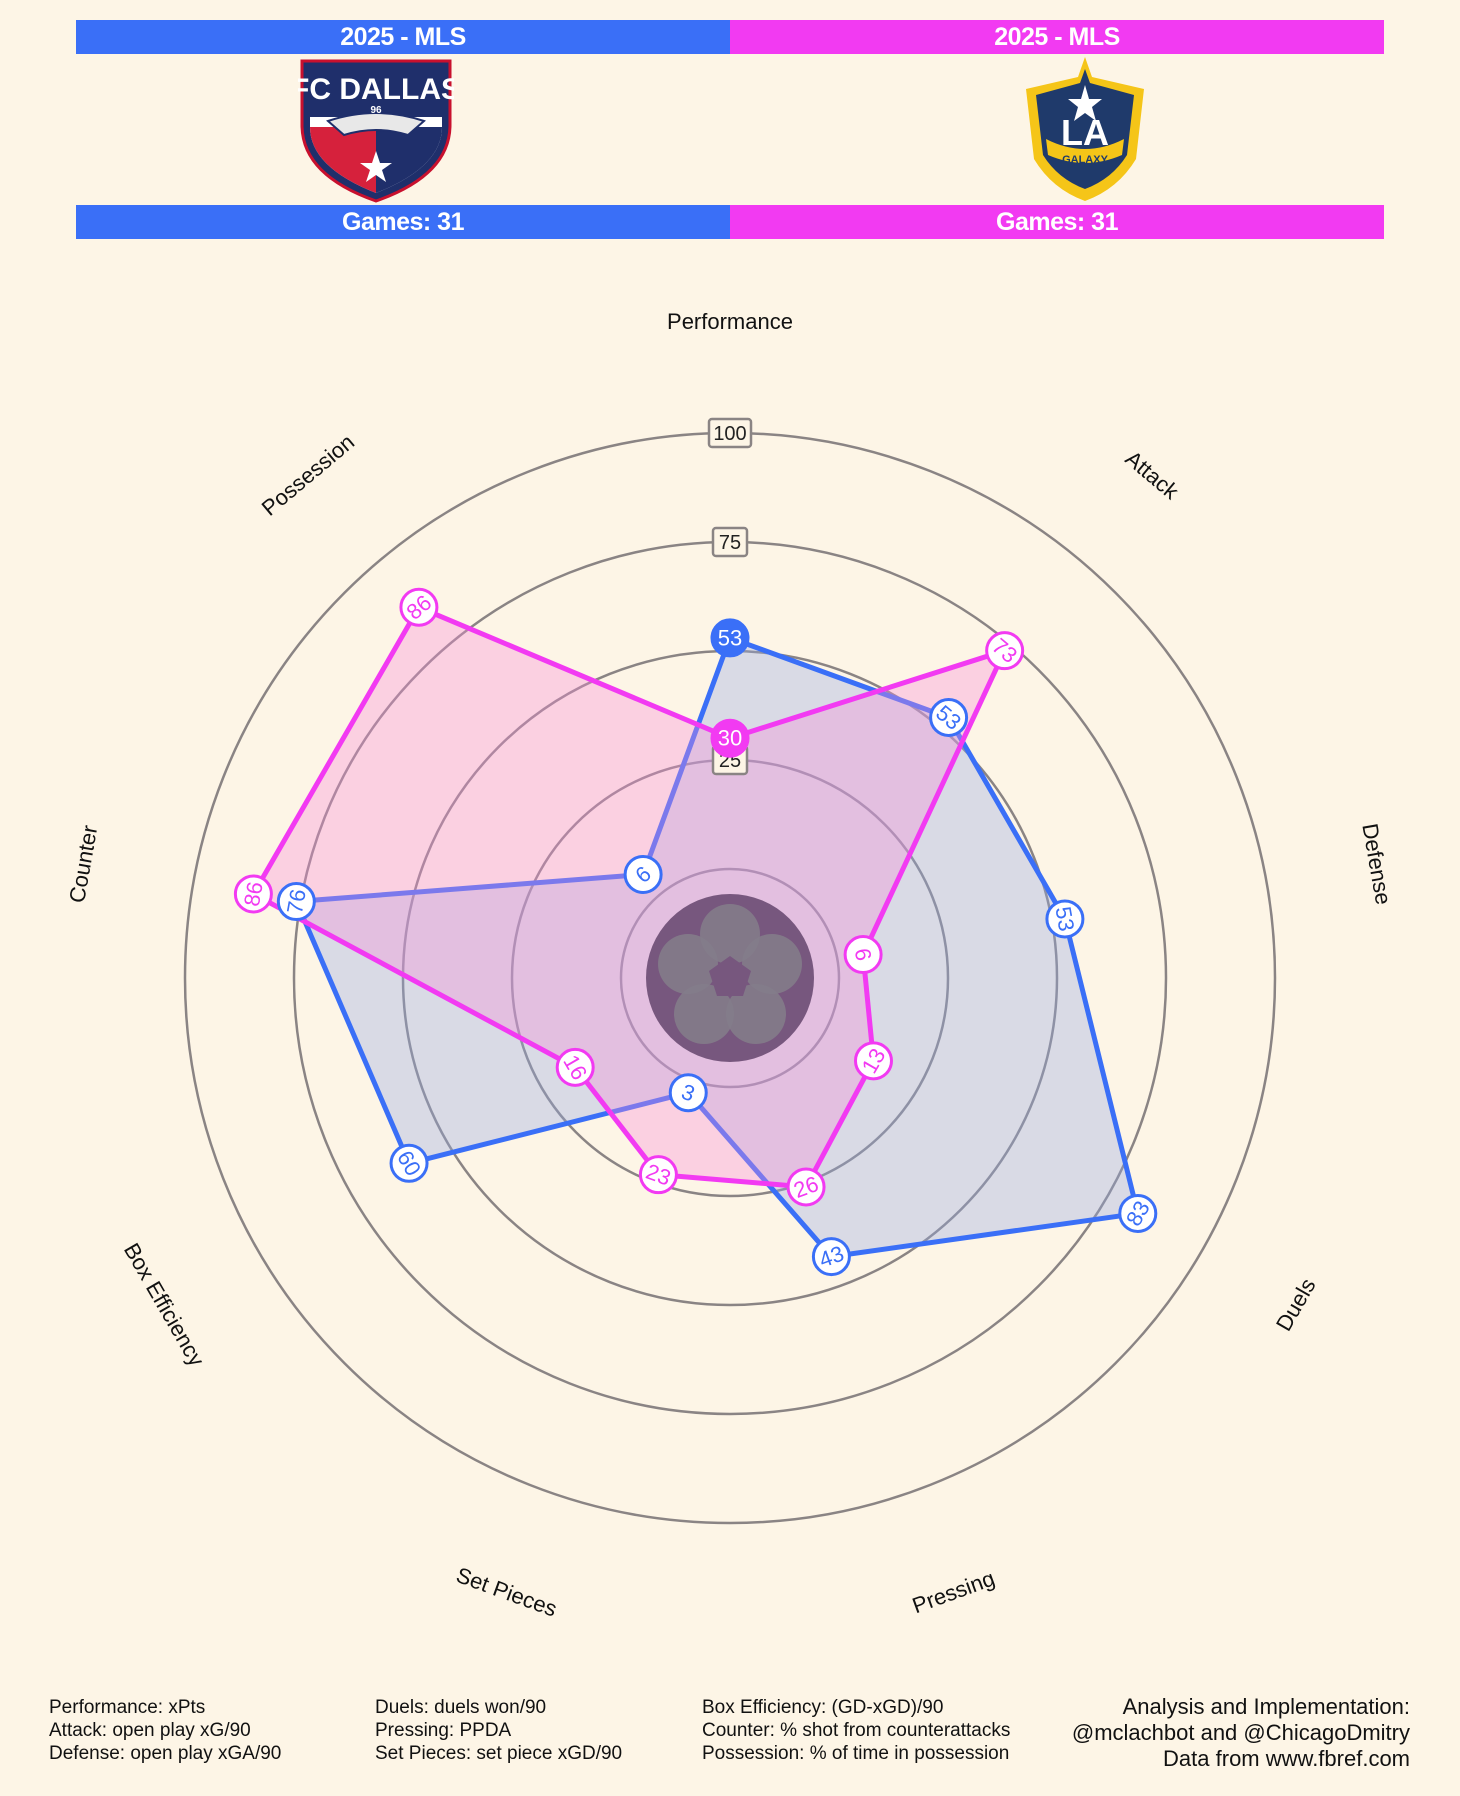 Image resolution: width=1460 pixels, height=1796 pixels. Describe the element at coordinates (376, 89) in the screenshot. I see `fc-dallas-crest-text: FC DALLAS` at that location.